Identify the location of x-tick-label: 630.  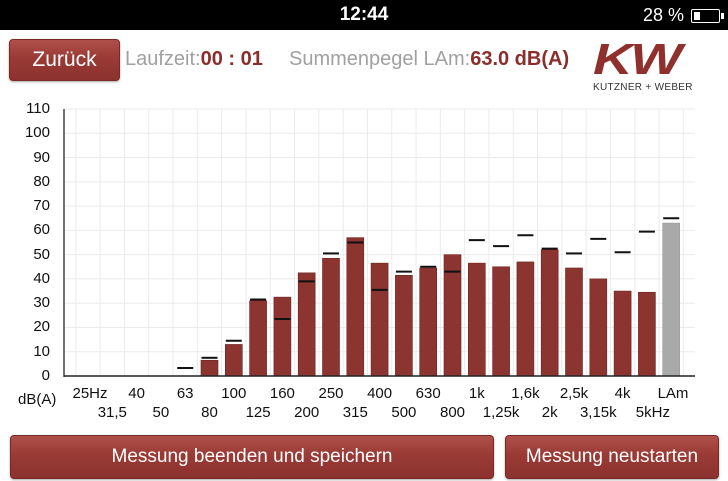
(428, 393).